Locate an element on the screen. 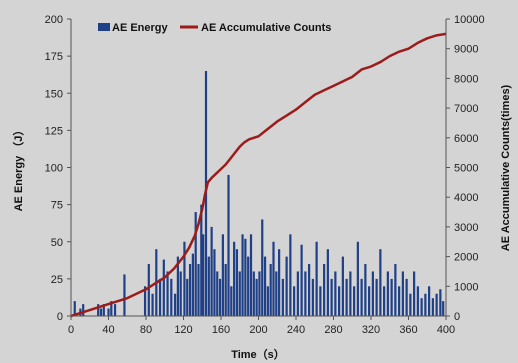 The image size is (518, 363). legend-label-counts: AE Accumulative Counts is located at coordinates (266, 28).